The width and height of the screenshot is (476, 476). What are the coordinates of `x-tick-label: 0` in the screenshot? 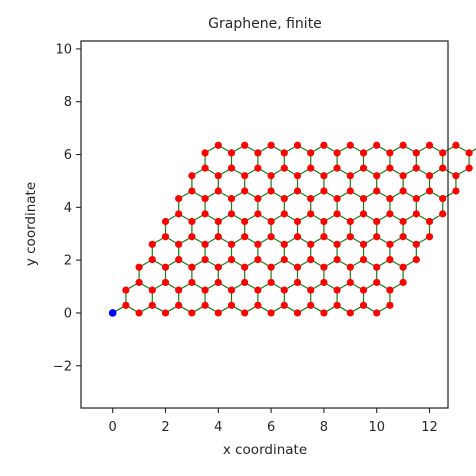 It's located at (113, 427).